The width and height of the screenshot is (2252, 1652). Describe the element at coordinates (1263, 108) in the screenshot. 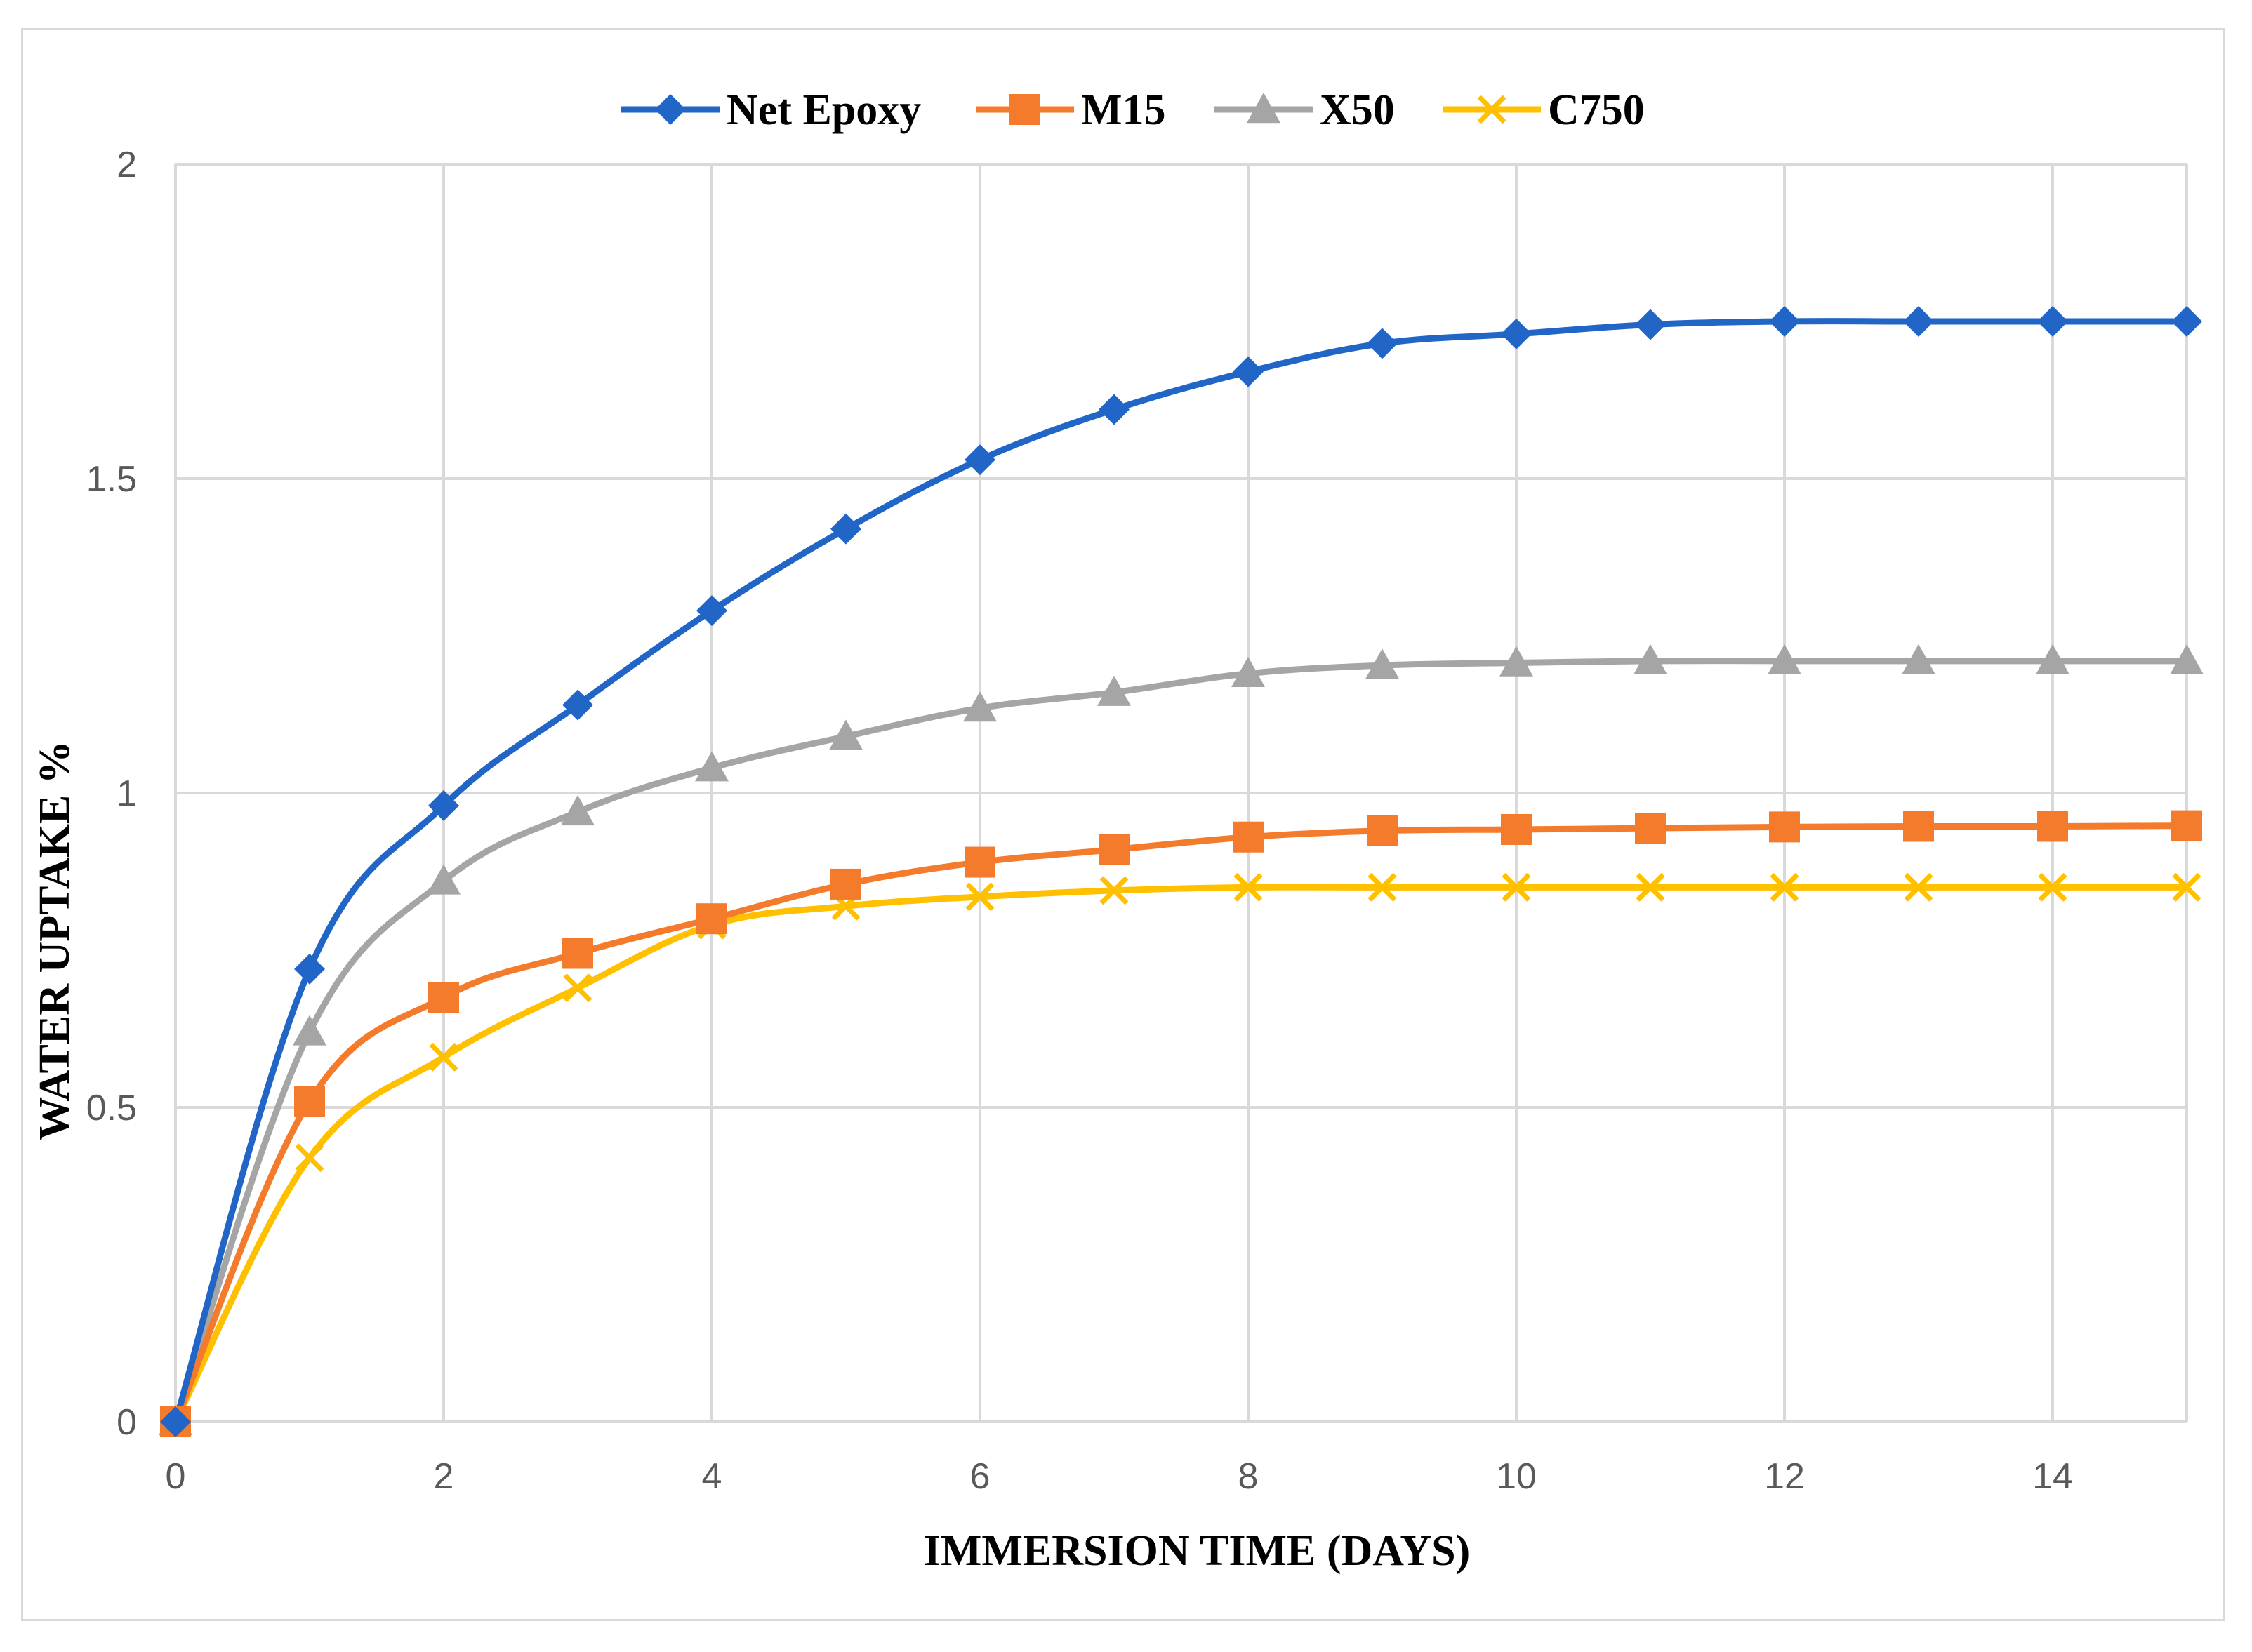

I see `legend-marker-x50` at that location.